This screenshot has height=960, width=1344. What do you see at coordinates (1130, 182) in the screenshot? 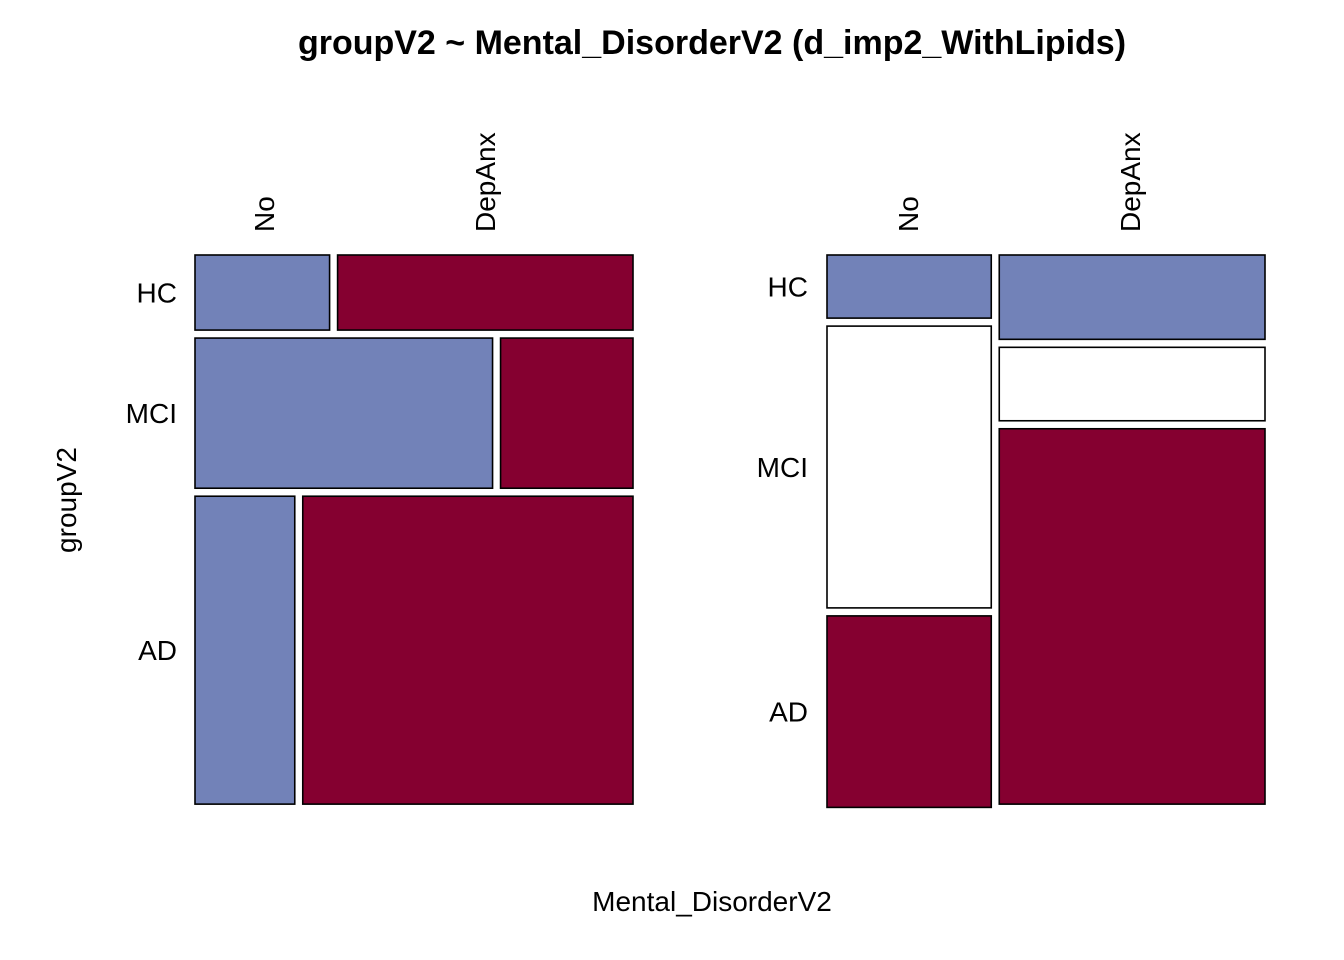
I see `col-label-right-depanx: DepAnx` at bounding box center [1130, 182].